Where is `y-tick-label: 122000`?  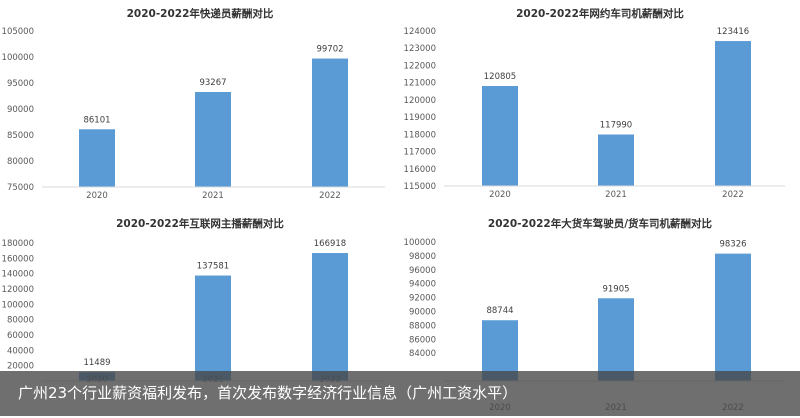
y-tick-label: 122000 is located at coordinates (420, 66).